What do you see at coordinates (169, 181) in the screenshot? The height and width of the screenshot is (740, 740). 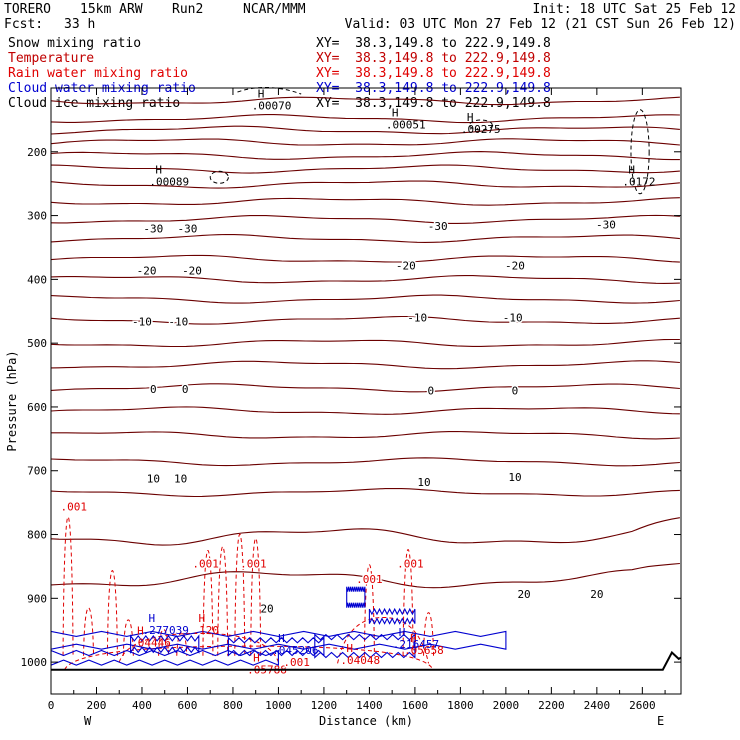 I see `ice-high-value: .00089` at bounding box center [169, 181].